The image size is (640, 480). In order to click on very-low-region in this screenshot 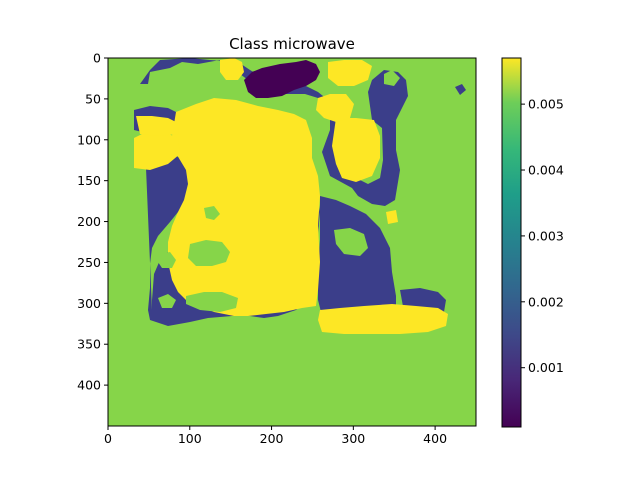, I will do `click(282, 79)`.